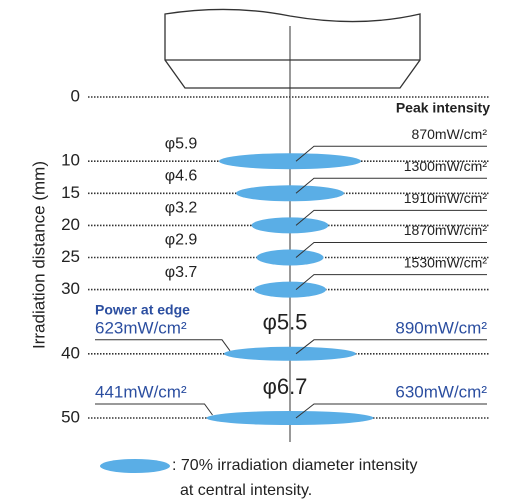 The height and width of the screenshot is (501, 529). Describe the element at coordinates (441, 391) in the screenshot. I see `peak-label: 630mW/cm²` at that location.